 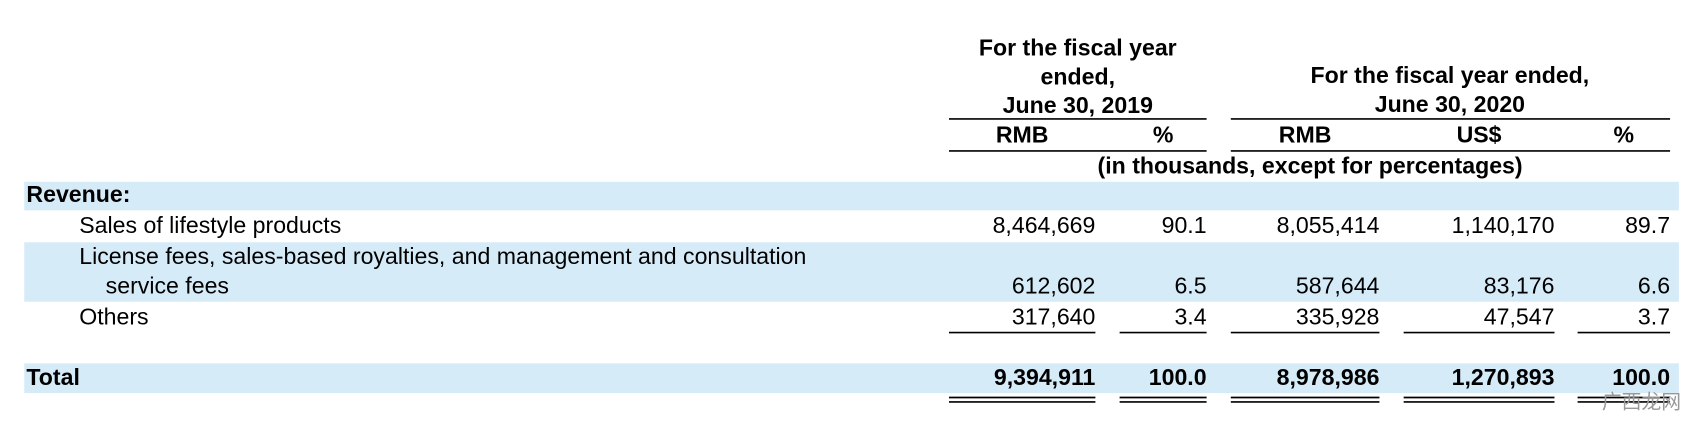 What do you see at coordinates (1654, 286) in the screenshot?
I see `cell: 6.6` at bounding box center [1654, 286].